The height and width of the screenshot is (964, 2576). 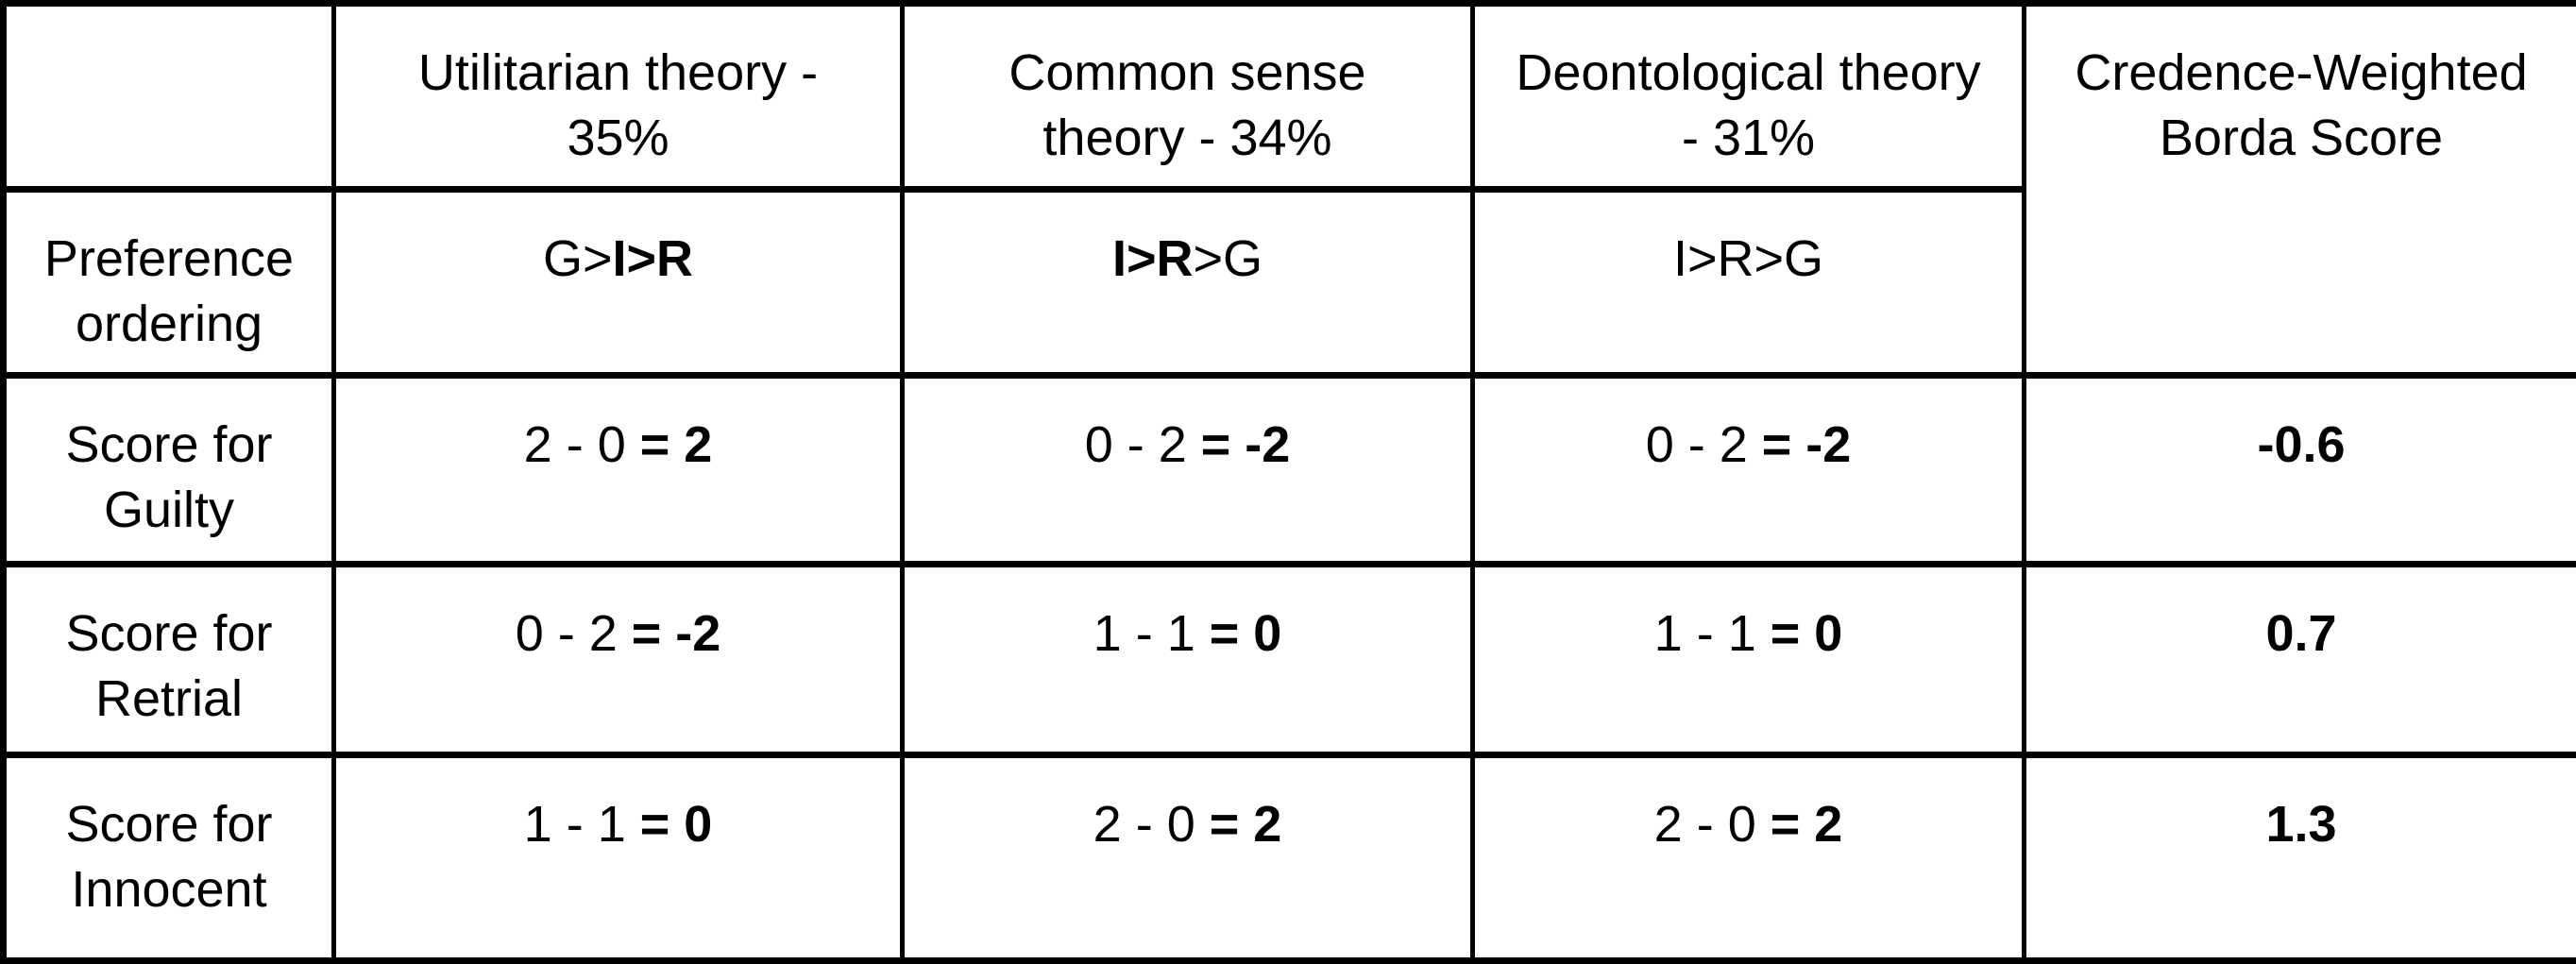 I want to click on score-innocent-utilitarian: 1 - 1 = 0, so click(x=618, y=858).